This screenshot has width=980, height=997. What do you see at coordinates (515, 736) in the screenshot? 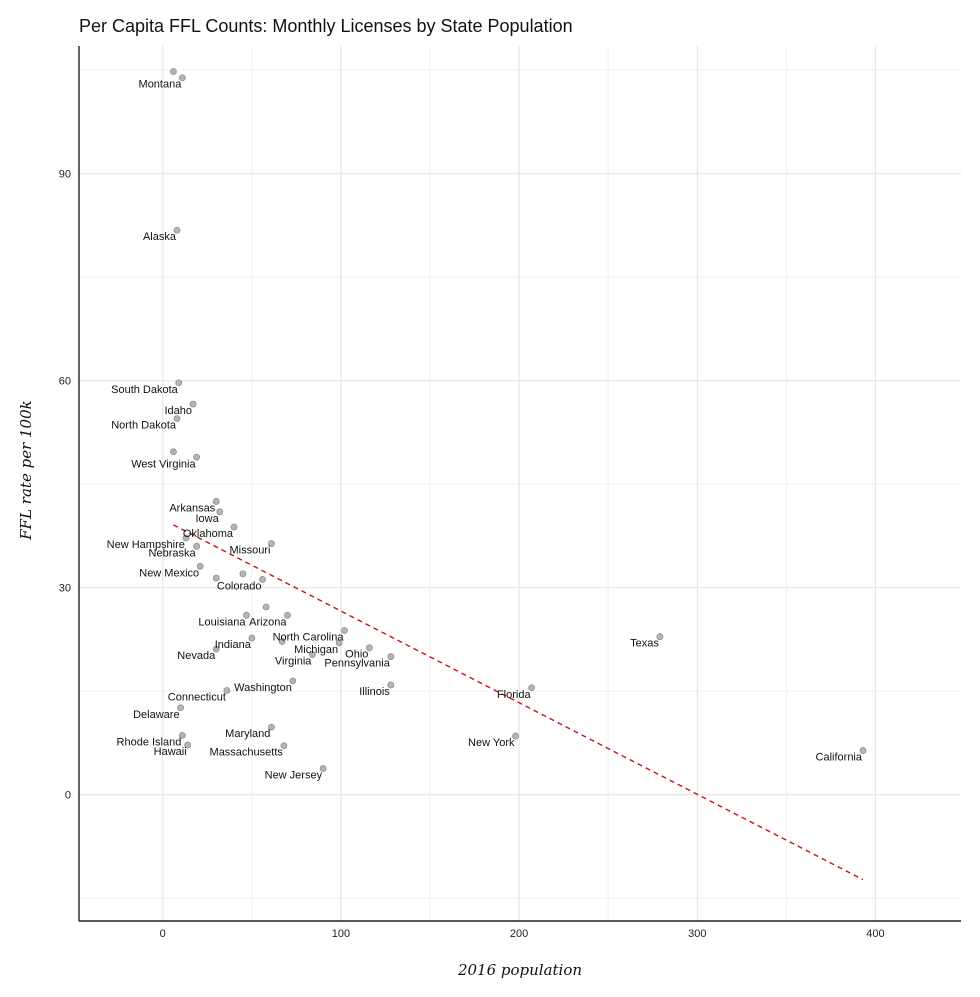
I see `point-new-york` at bounding box center [515, 736].